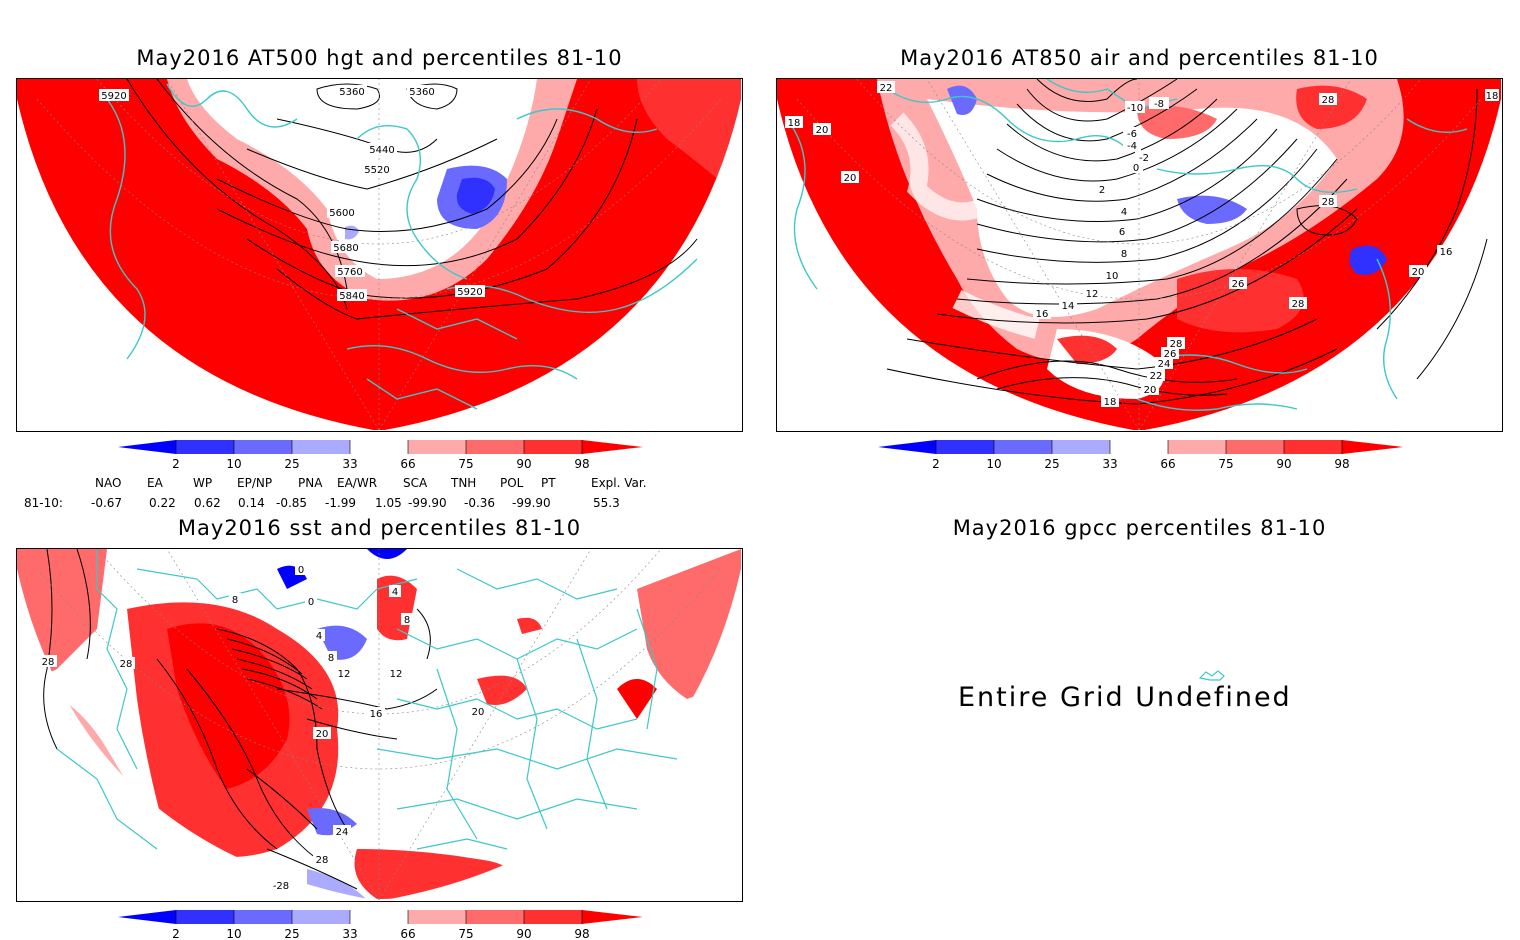 This screenshot has height=940, width=1520. What do you see at coordinates (380, 454) in the screenshot?
I see `hgt-colorbar: 2 10 25 33 66 75 90 98` at bounding box center [380, 454].